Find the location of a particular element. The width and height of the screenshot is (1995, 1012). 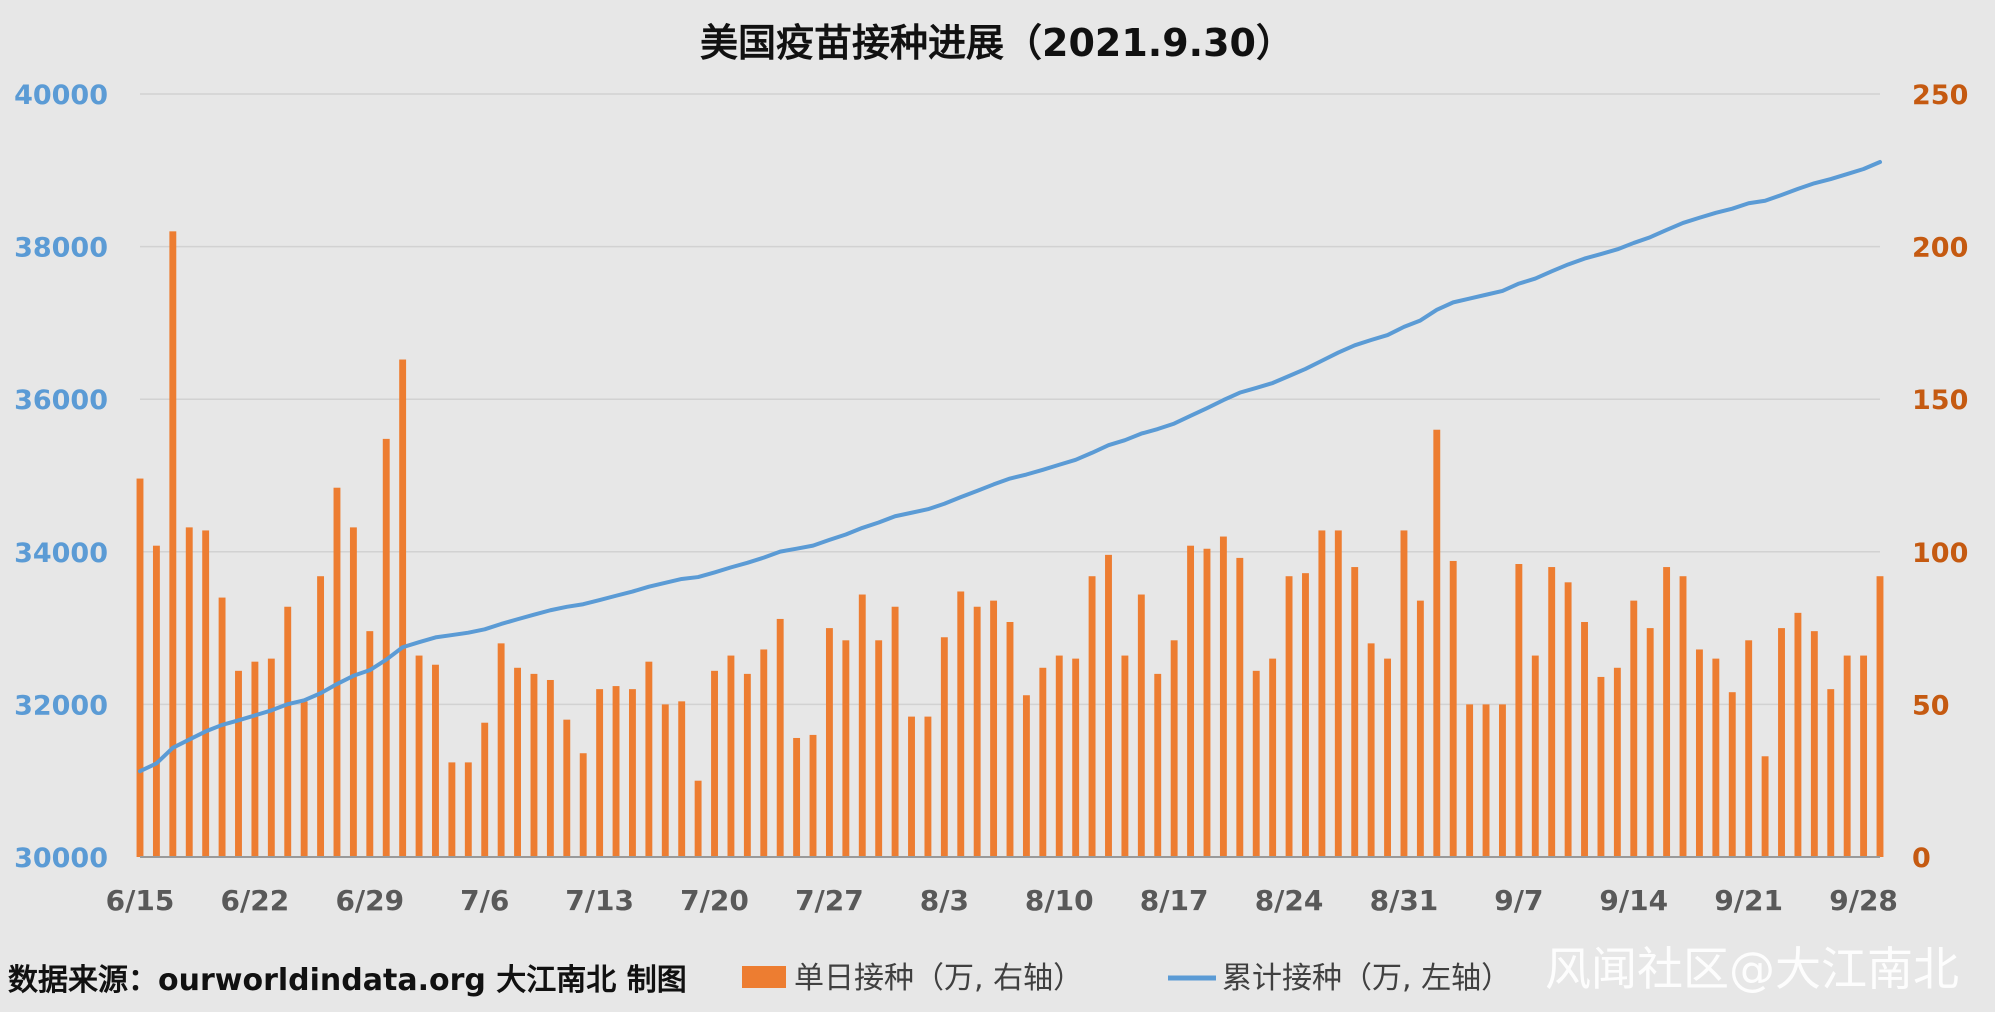

right-axis-tick-label: 100 is located at coordinates (1940, 553).